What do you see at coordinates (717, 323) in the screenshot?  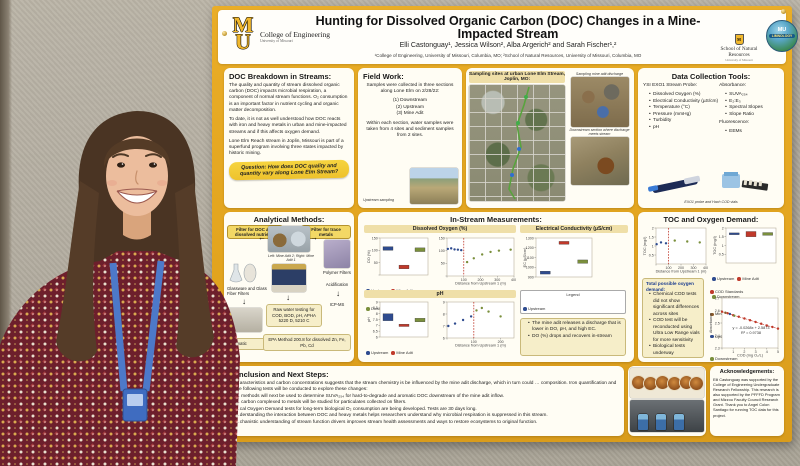 I see `svg-text: 2.5` at bounding box center [717, 323].